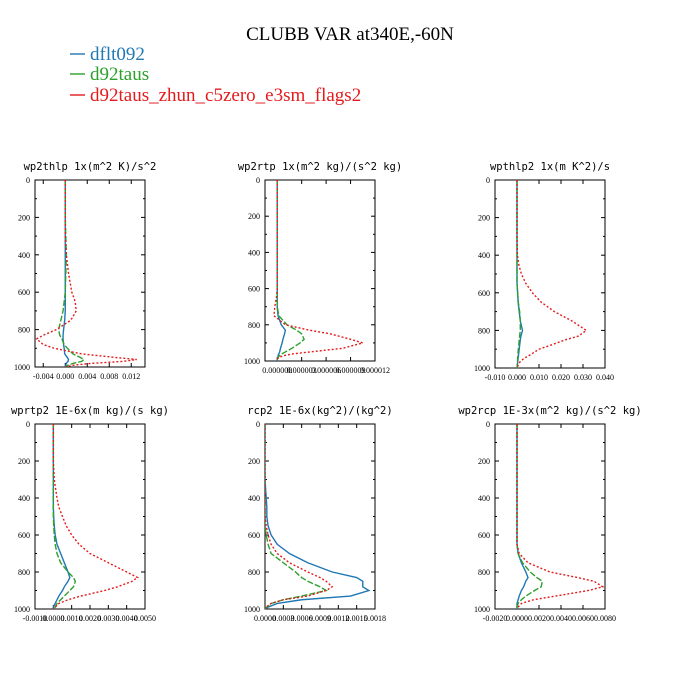  Describe the element at coordinates (550, 167) in the screenshot. I see `panel-title: wpthlp2 1x(m K^2)/s` at that location.